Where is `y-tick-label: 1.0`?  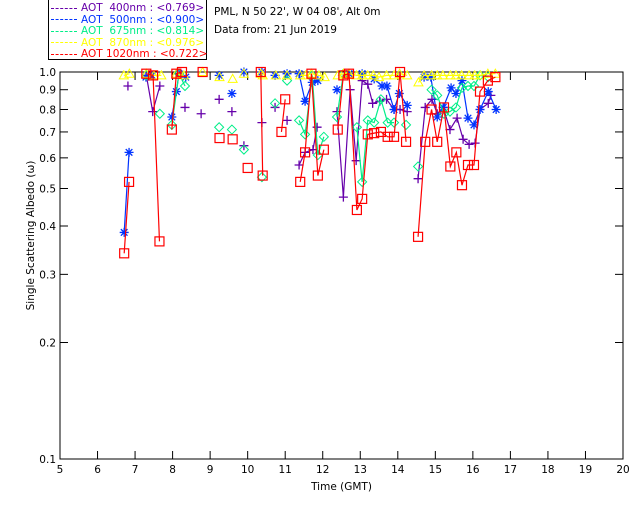
y-tick-label: 1.0 is located at coordinates (47, 73).